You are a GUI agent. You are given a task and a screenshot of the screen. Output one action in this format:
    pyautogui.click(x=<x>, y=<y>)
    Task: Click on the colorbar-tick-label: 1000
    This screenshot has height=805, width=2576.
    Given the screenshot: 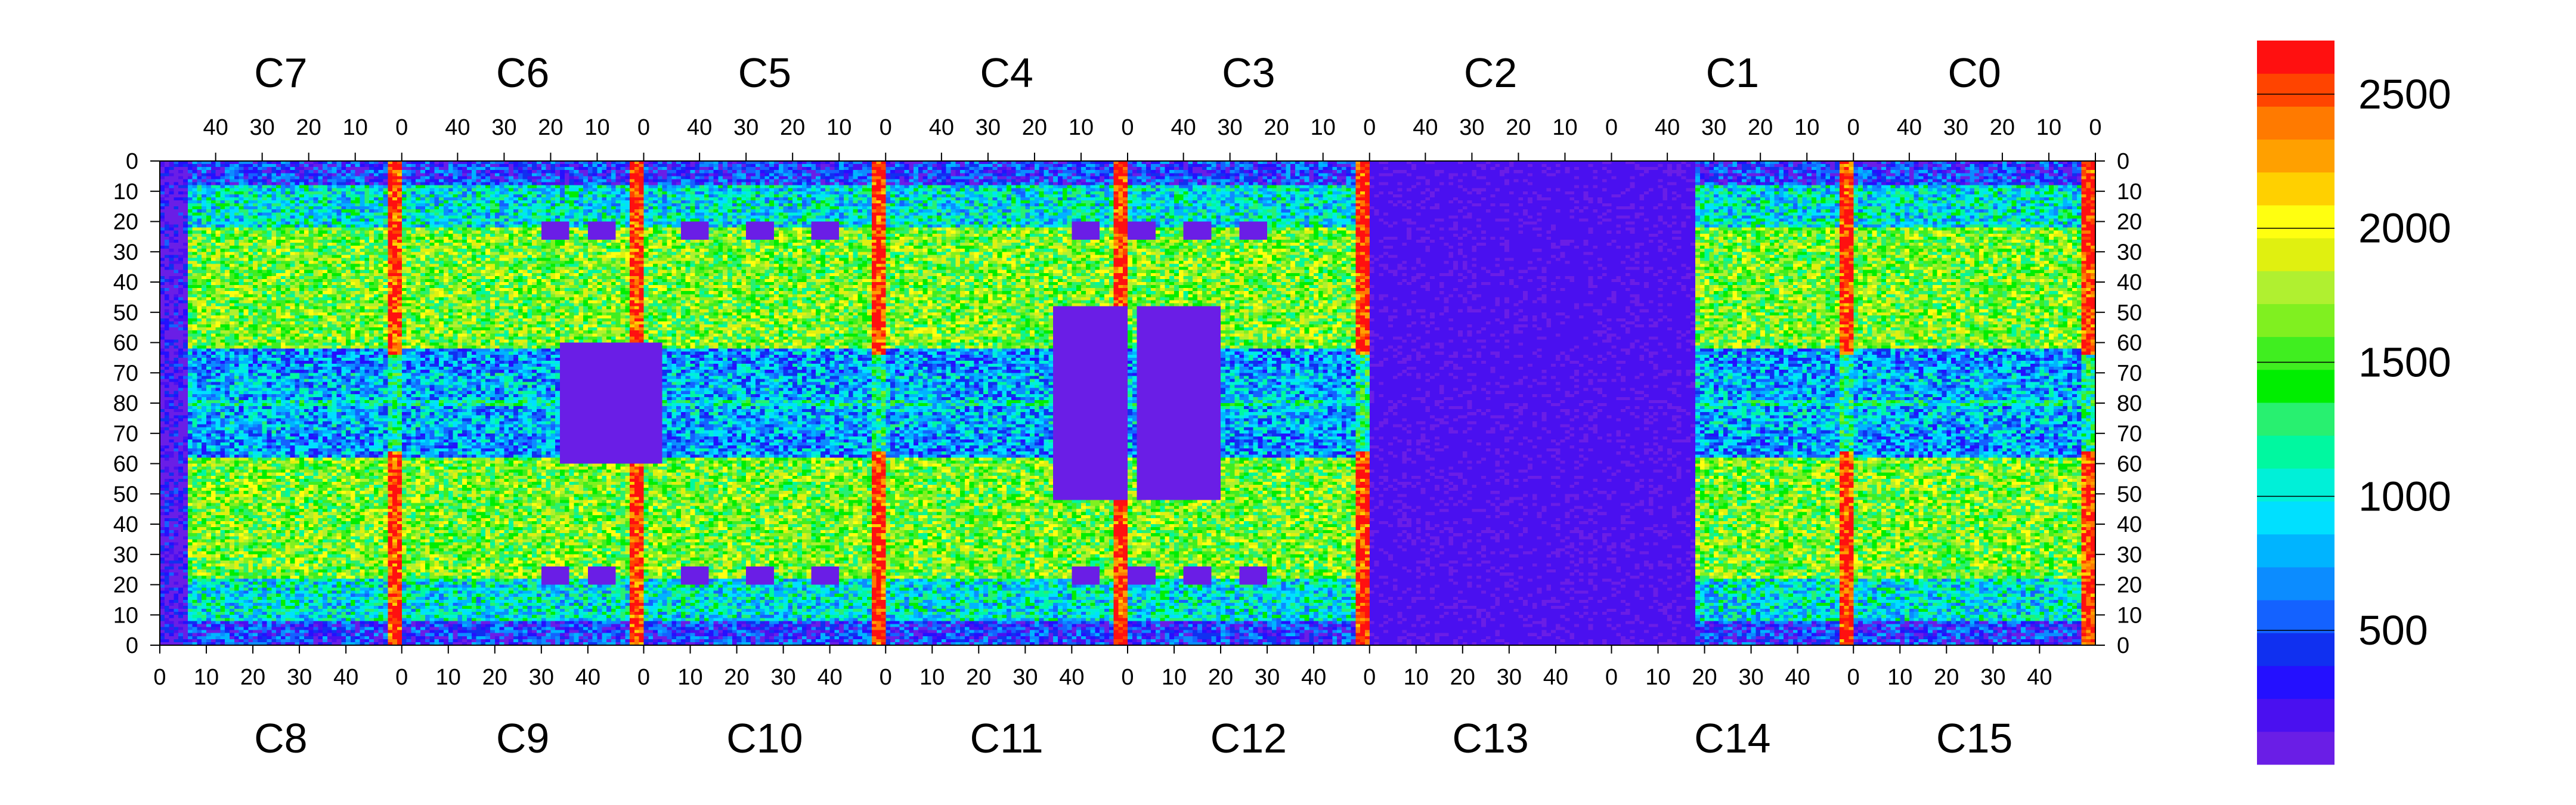 What is the action you would take?
    pyautogui.click(x=2404, y=496)
    